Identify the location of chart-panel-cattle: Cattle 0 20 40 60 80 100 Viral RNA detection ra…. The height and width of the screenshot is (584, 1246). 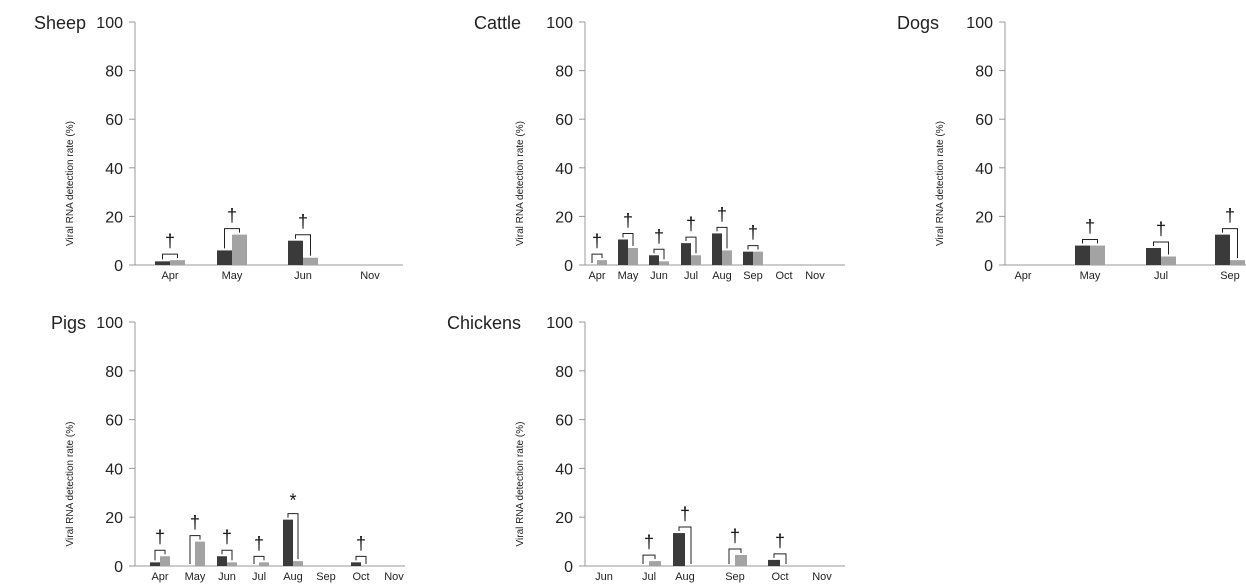
(659, 147).